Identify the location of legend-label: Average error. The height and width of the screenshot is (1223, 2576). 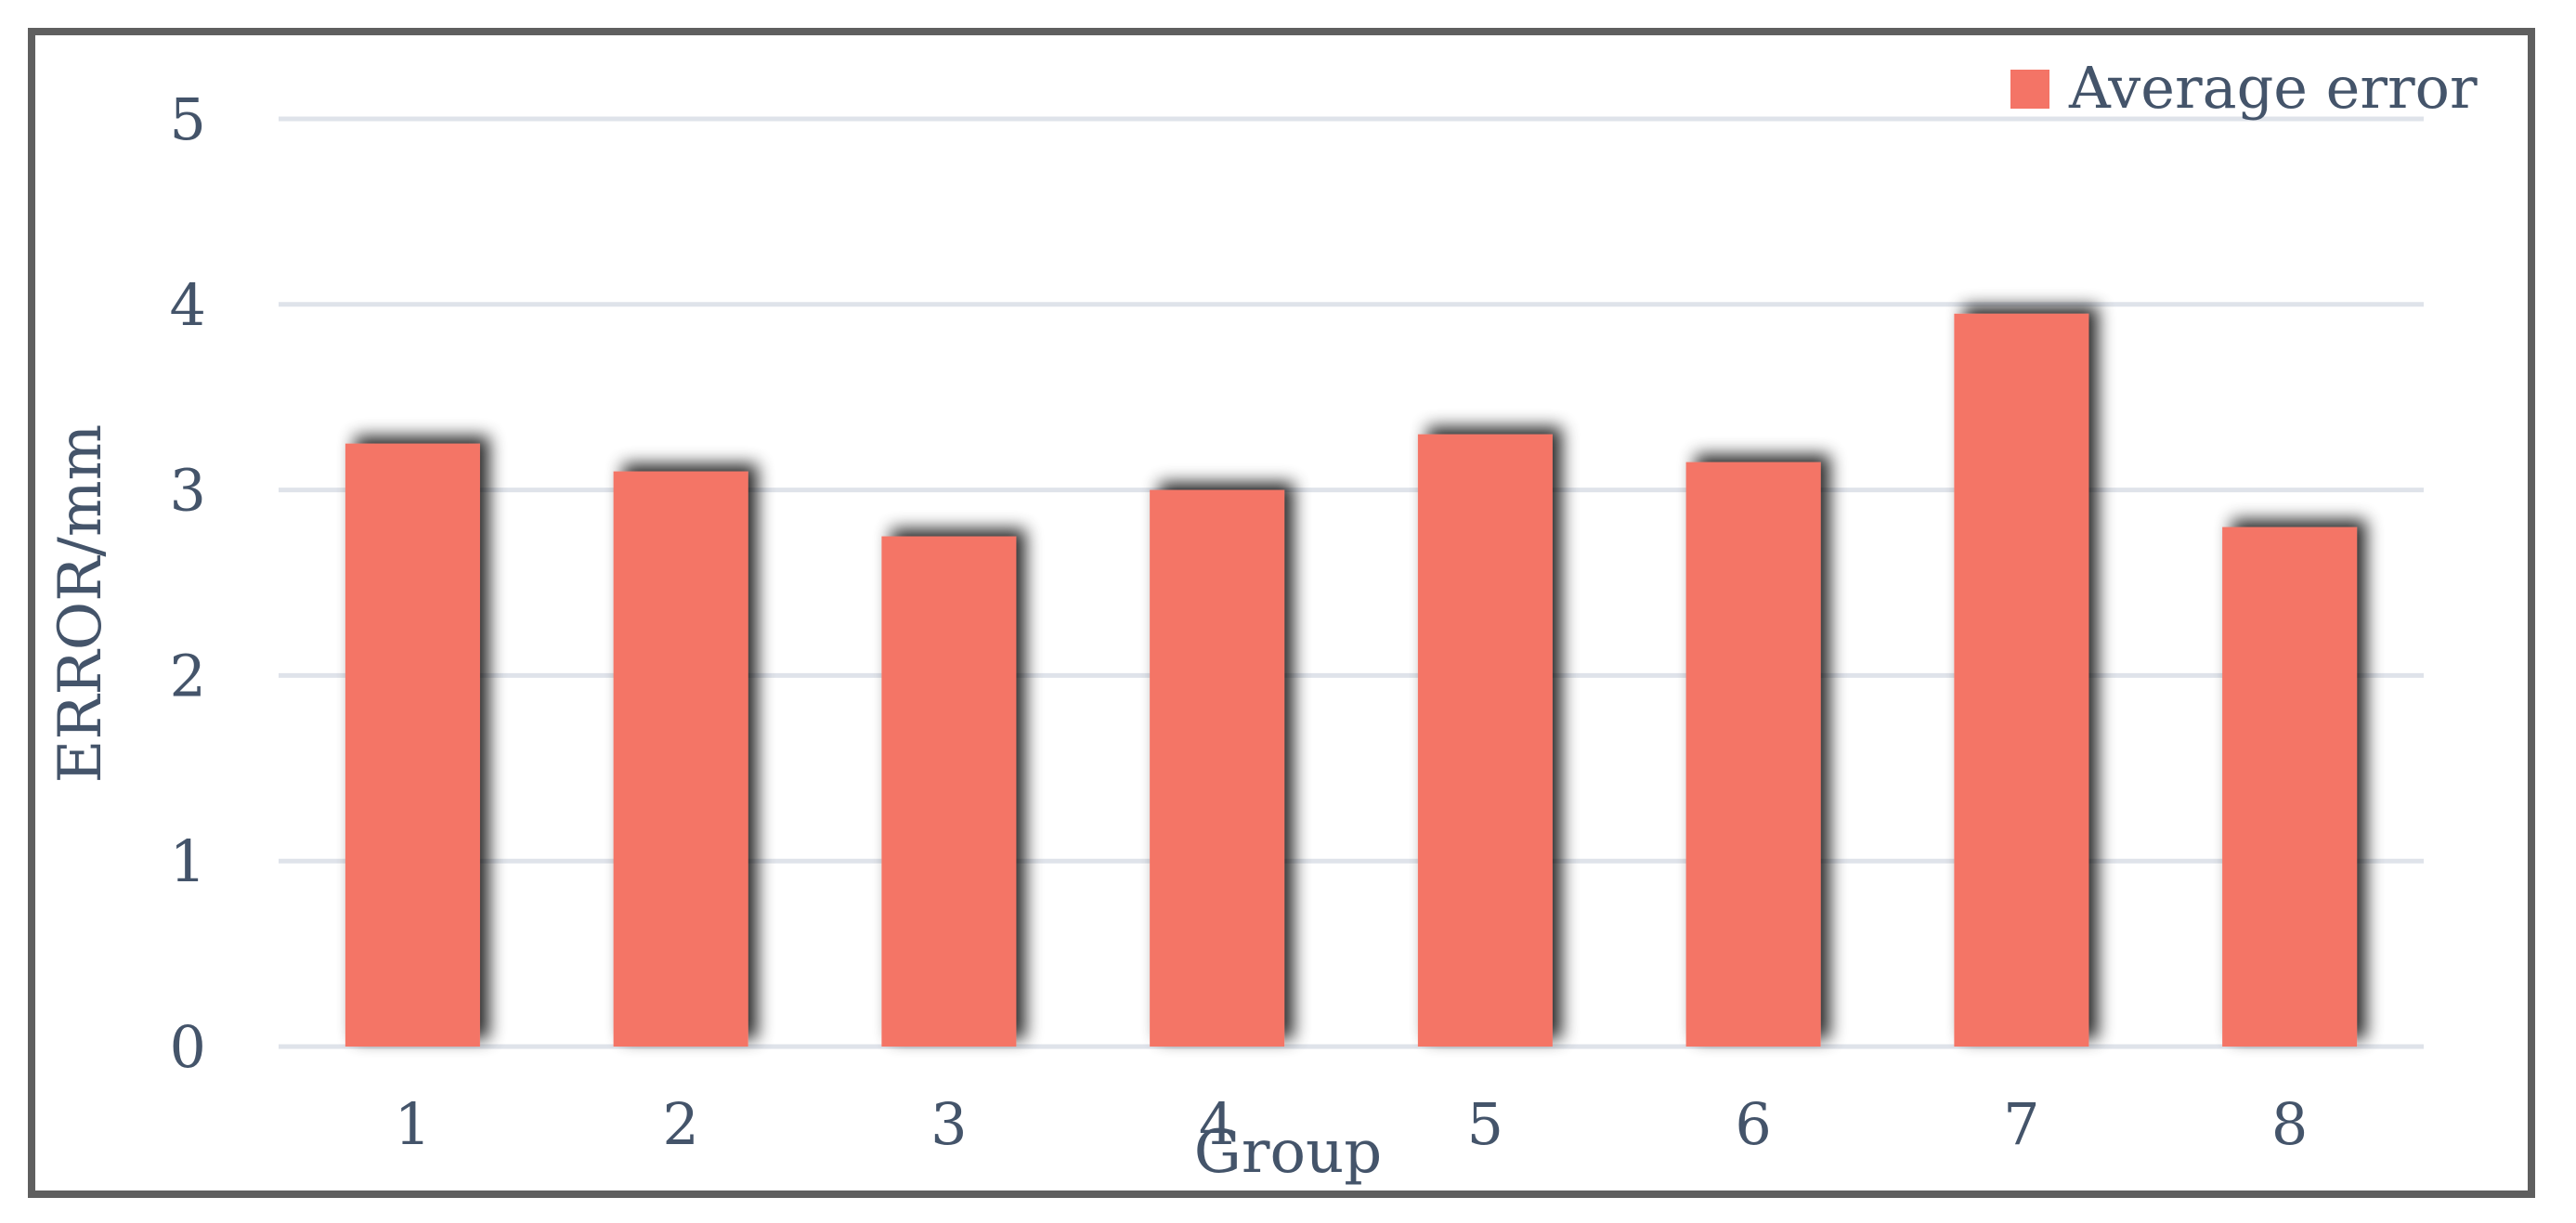
(2273, 88).